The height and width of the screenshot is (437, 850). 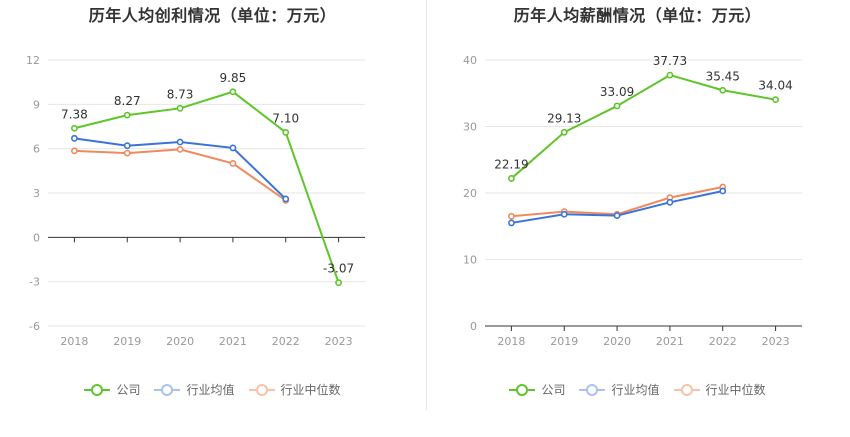 I want to click on y-tick-label: 20, so click(x=470, y=193).